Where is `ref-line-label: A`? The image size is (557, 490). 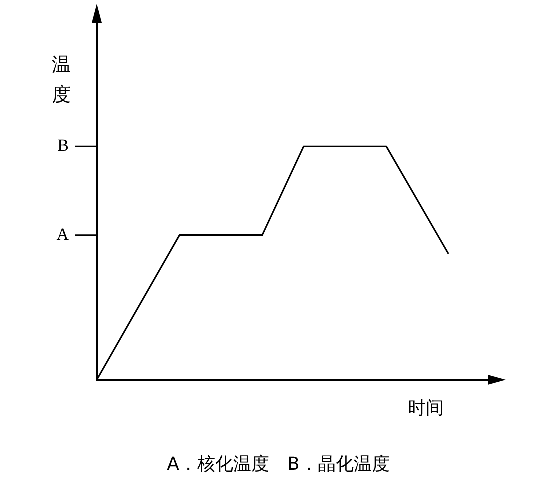
ref-line-label: A is located at coordinates (63, 234).